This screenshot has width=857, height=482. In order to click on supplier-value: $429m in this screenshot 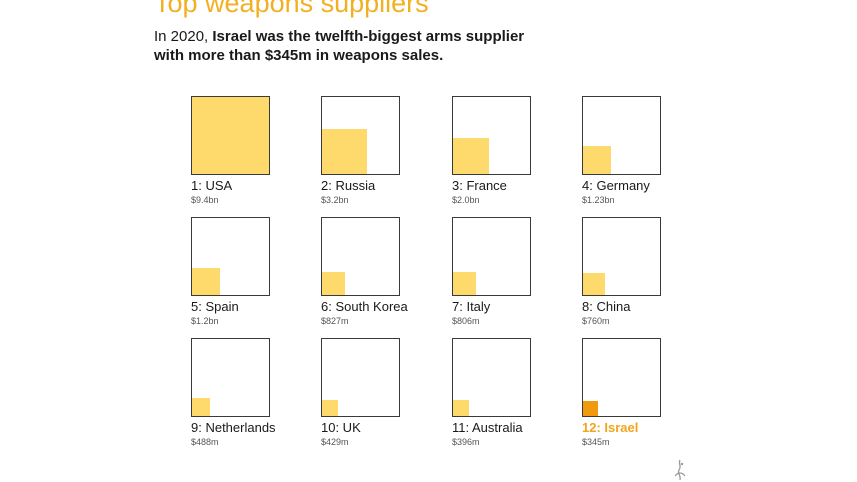, I will do `click(335, 442)`.